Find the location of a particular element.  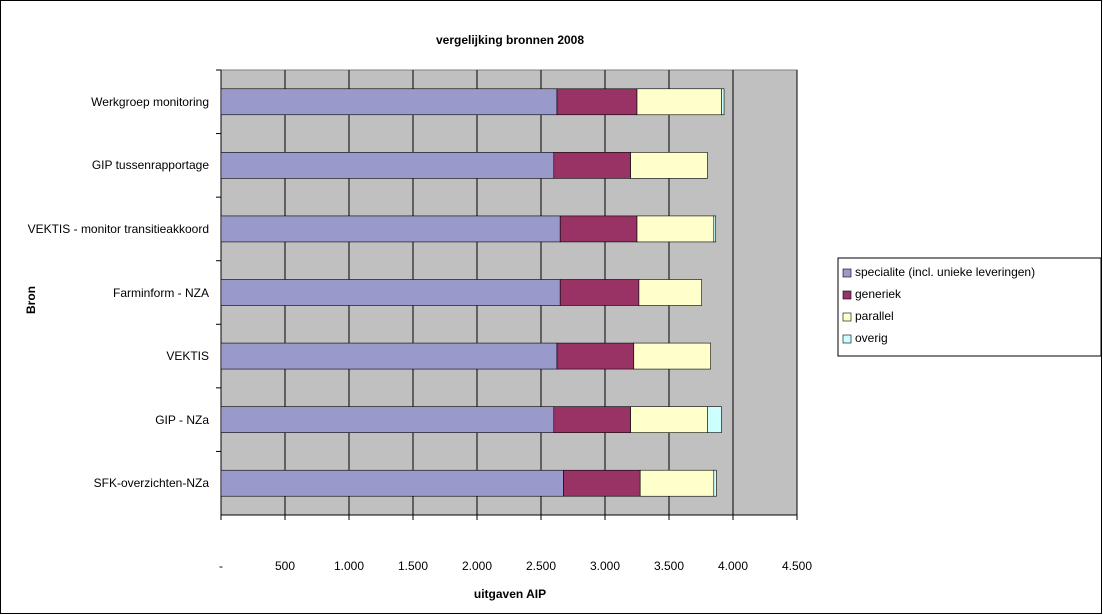

x-tick-label: 1.000 is located at coordinates (349, 566).